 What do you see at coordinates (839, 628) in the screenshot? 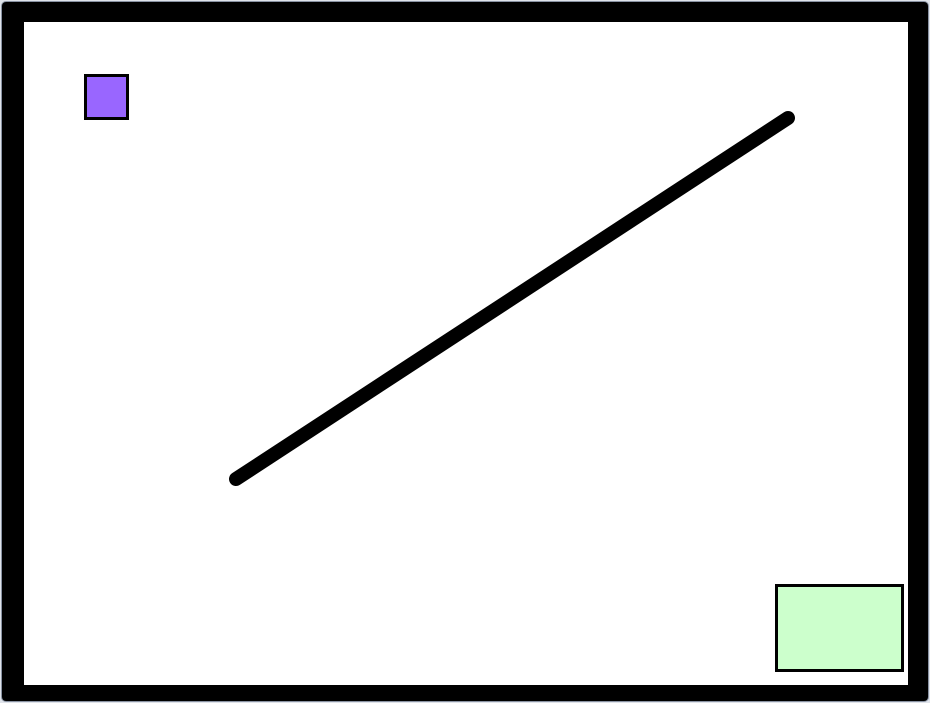
I see `goal-zone` at bounding box center [839, 628].